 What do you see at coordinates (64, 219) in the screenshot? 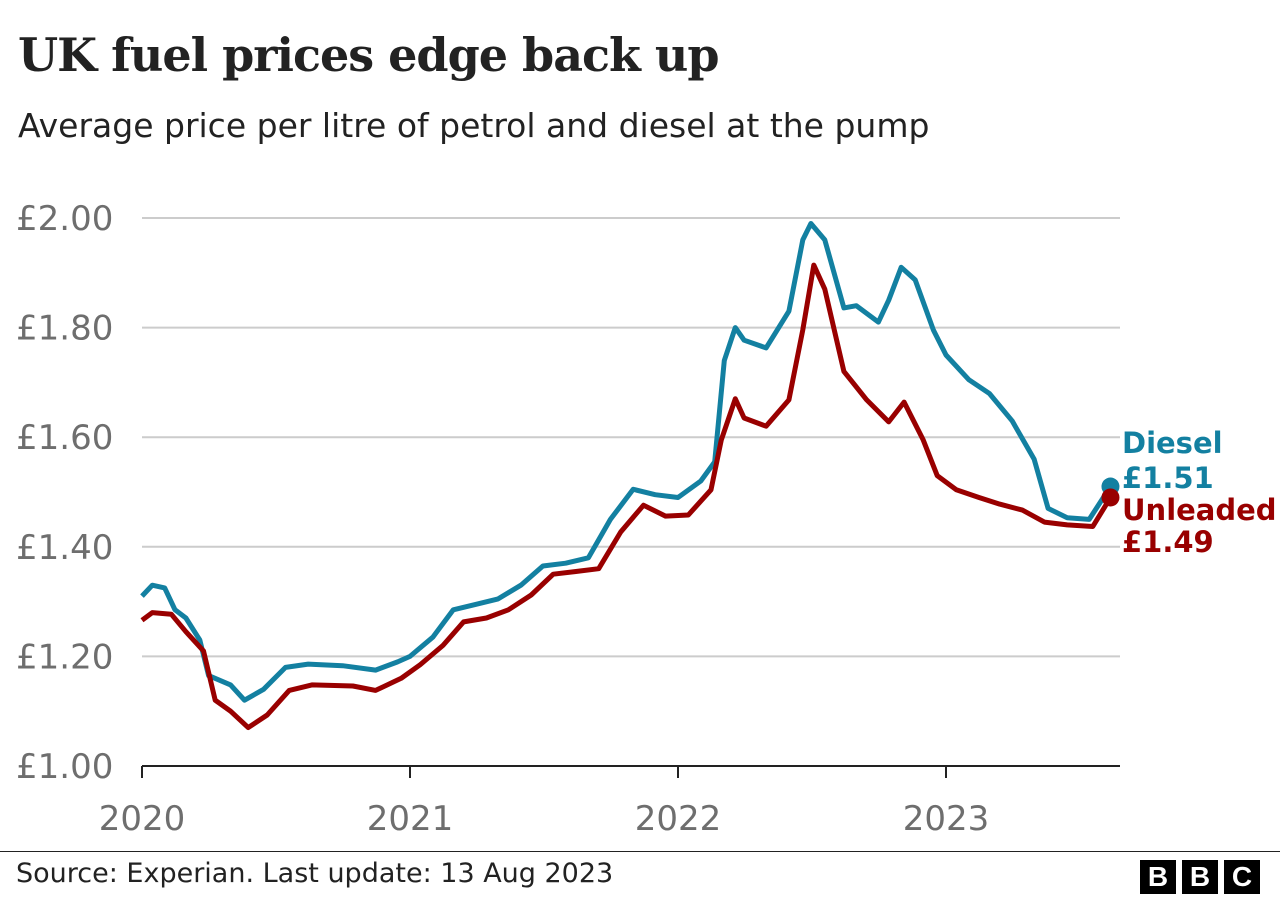
I see `y-tick-label: £2.00` at bounding box center [64, 219].